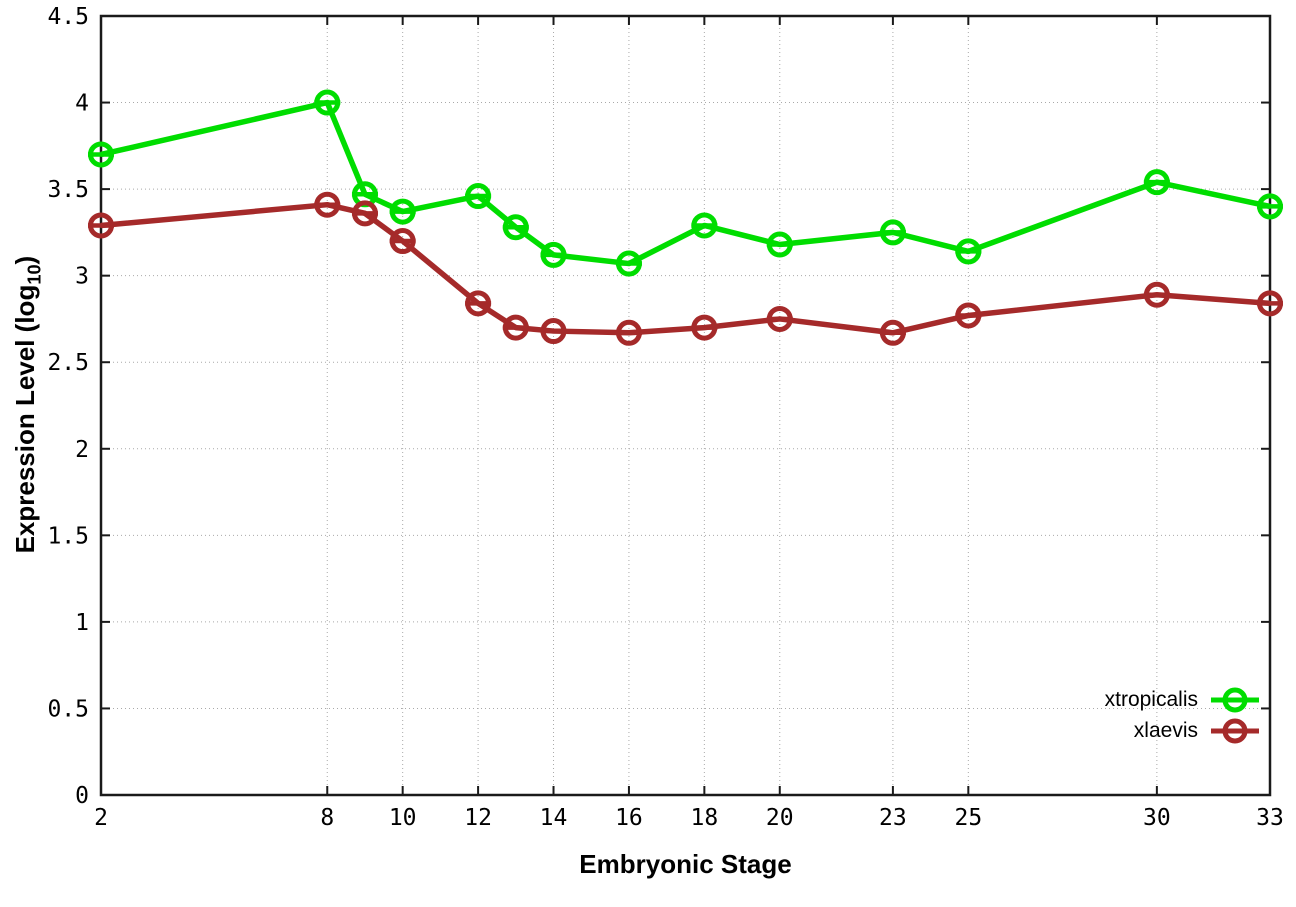 The image size is (1296, 907). What do you see at coordinates (68, 363) in the screenshot?
I see `y-tick-label: 2.5` at bounding box center [68, 363].